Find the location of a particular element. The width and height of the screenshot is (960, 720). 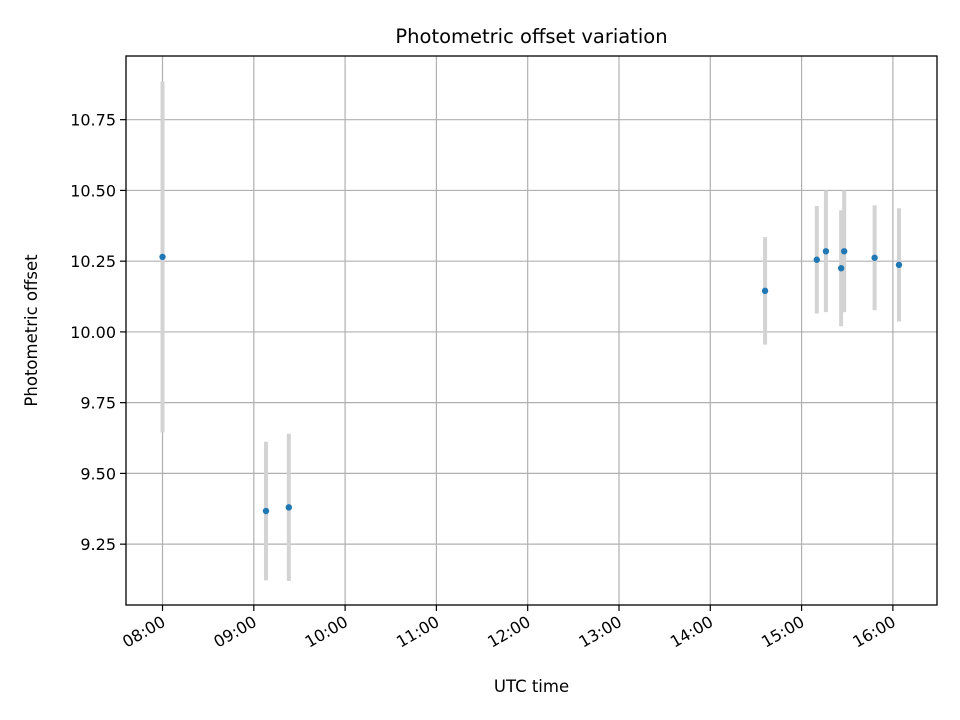

x-tick-label: 10:00 is located at coordinates (326, 632).